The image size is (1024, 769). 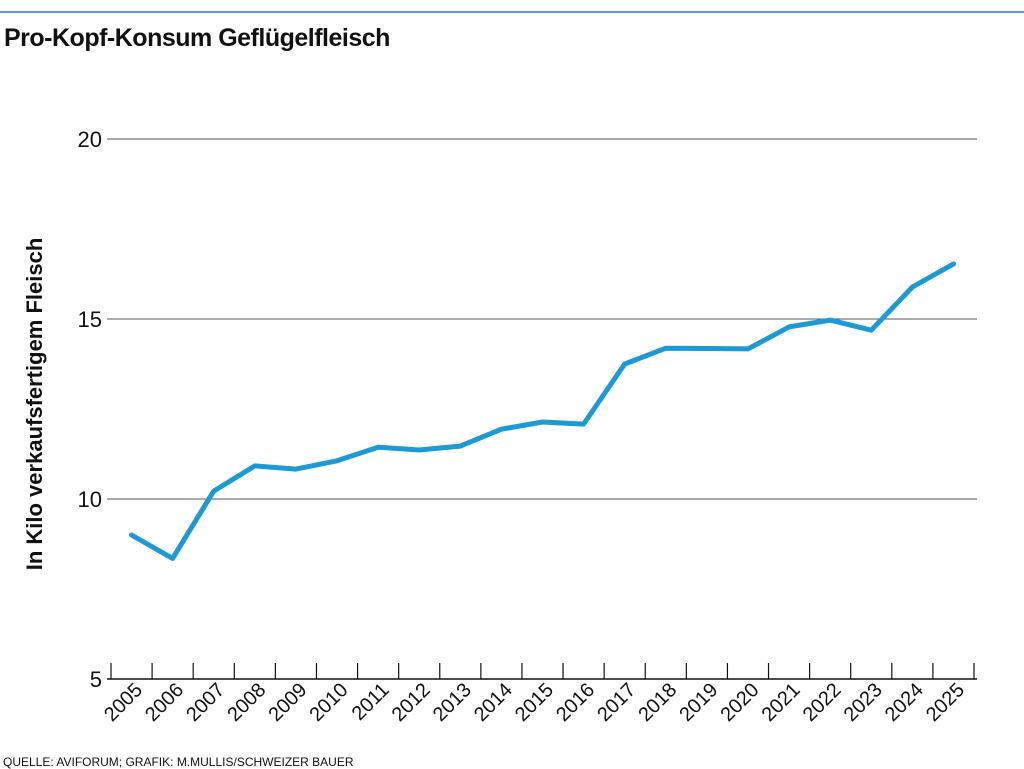 What do you see at coordinates (123, 702) in the screenshot?
I see `x-tick-label: 2005` at bounding box center [123, 702].